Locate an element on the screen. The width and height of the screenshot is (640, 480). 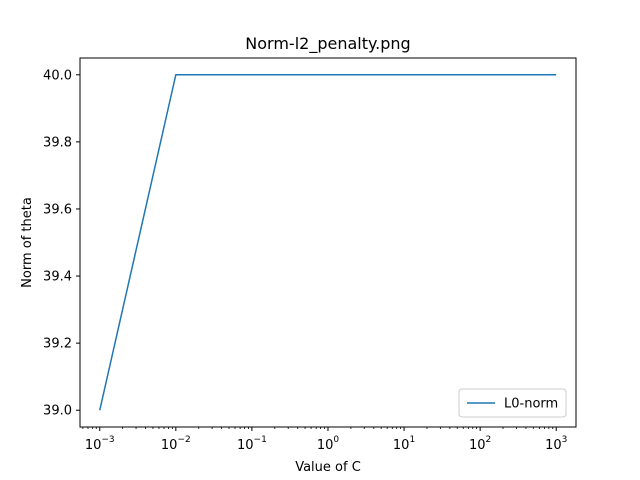
x-tick-label: 10⁻³ is located at coordinates (100, 444).